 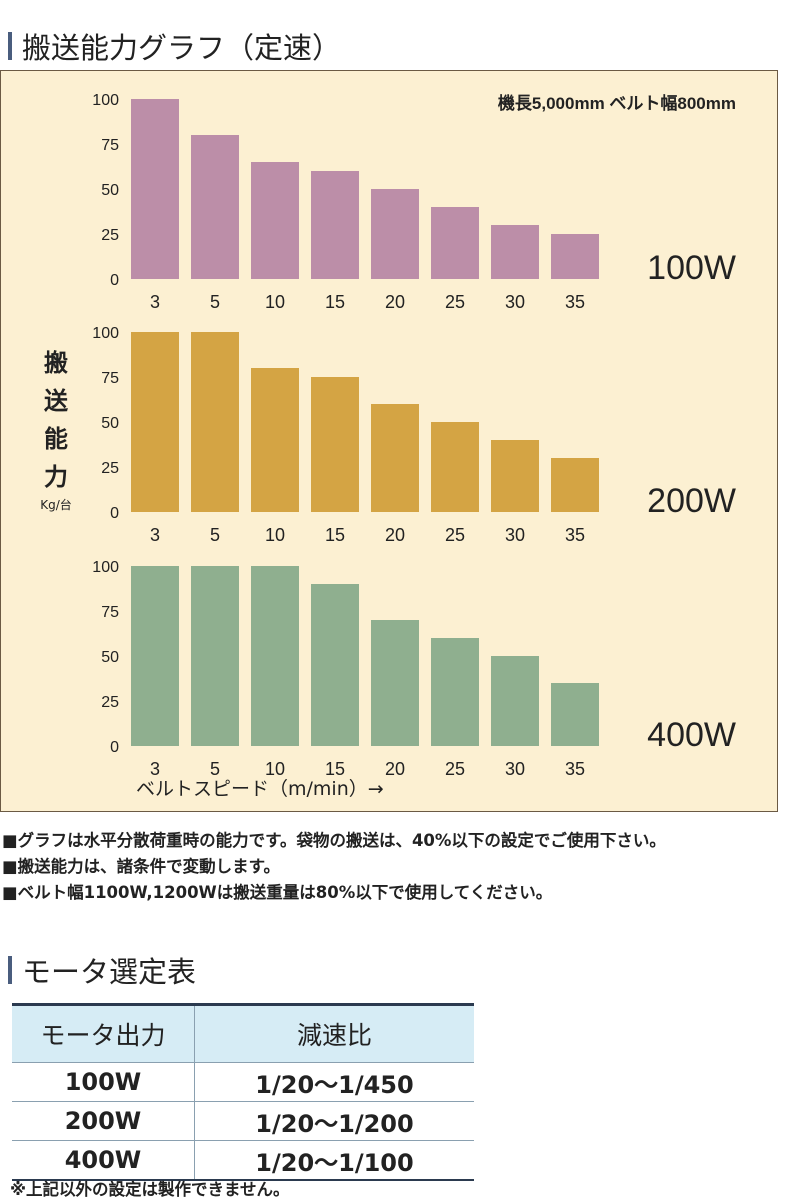 What do you see at coordinates (56, 477) in the screenshot?
I see `y-axis-label-char: 力` at bounding box center [56, 477].